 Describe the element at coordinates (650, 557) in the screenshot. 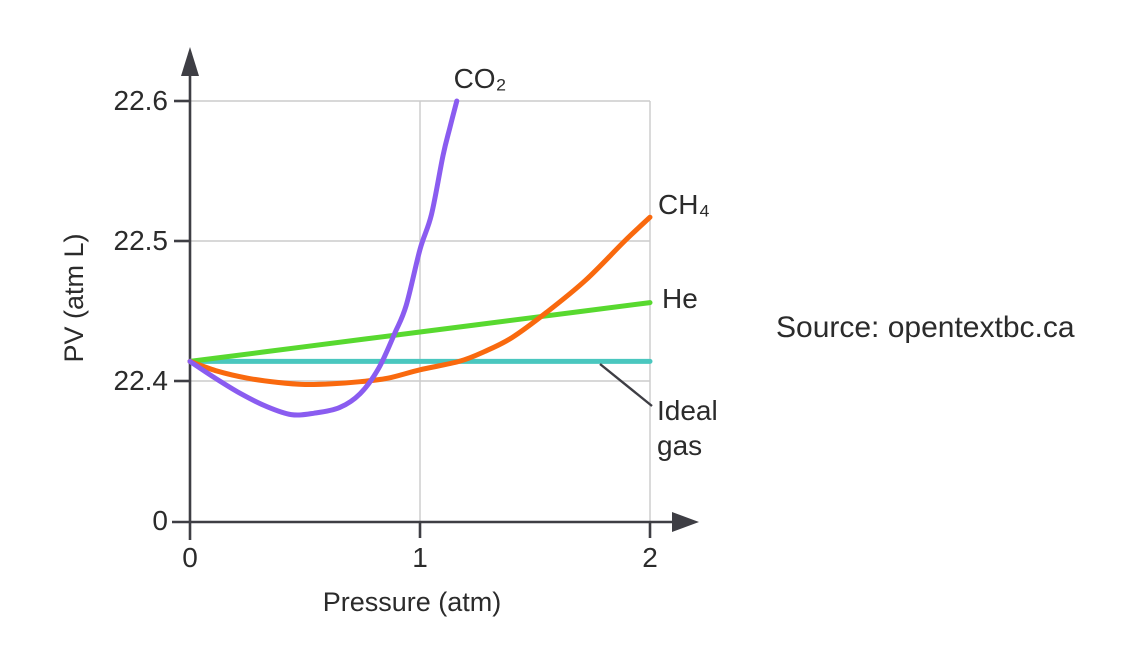

I see `x-tick-label-2: 2` at that location.